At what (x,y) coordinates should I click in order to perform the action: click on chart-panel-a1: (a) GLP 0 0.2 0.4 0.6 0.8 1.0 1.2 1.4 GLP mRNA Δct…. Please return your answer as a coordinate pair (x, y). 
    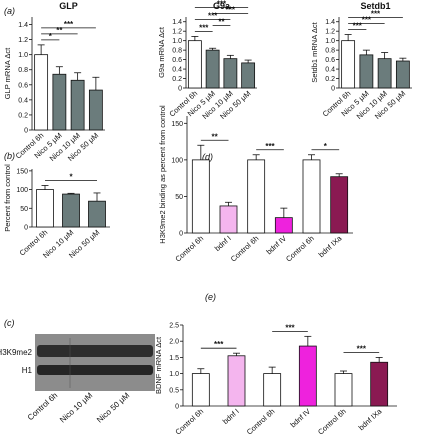
    Looking at the image, I should click on (54, 82).